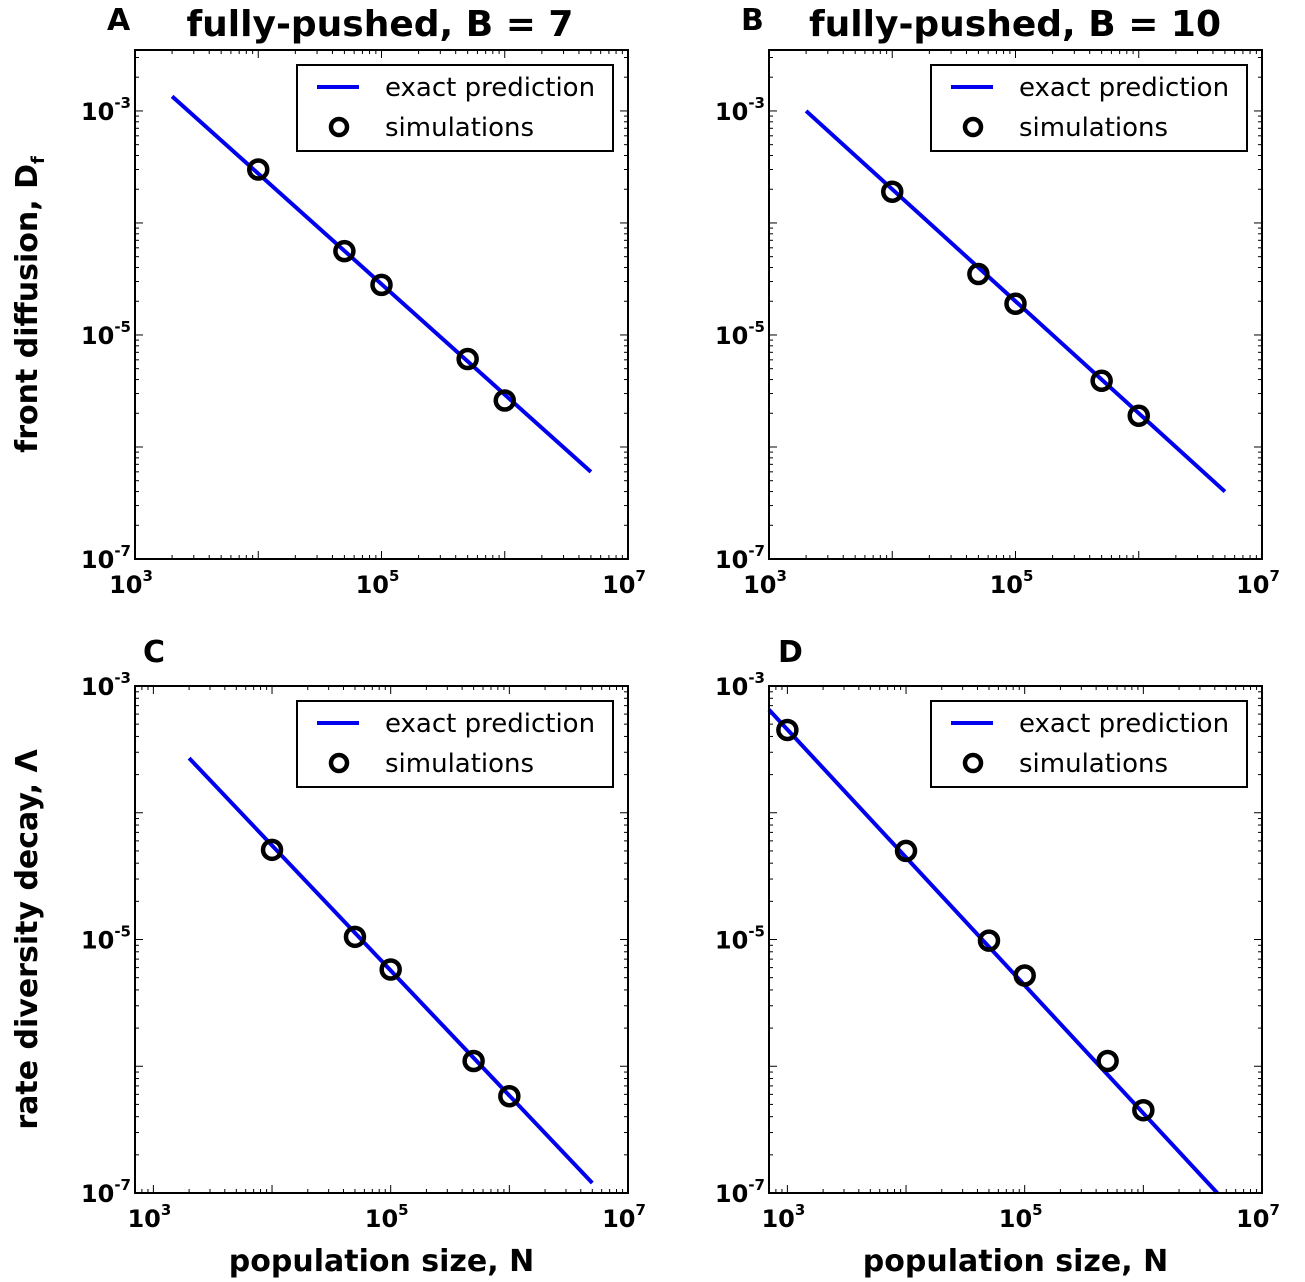 This screenshot has width=1305, height=1282. Describe the element at coordinates (790, 652) in the screenshot. I see `panel-letter: D` at that location.